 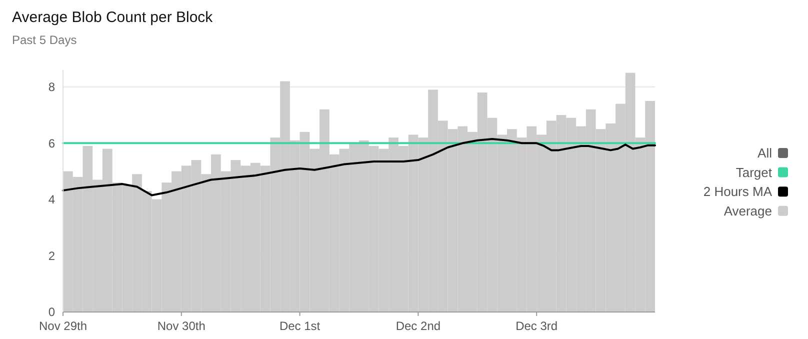 I want to click on legend-label: 2 Hours MA, so click(x=737, y=192).